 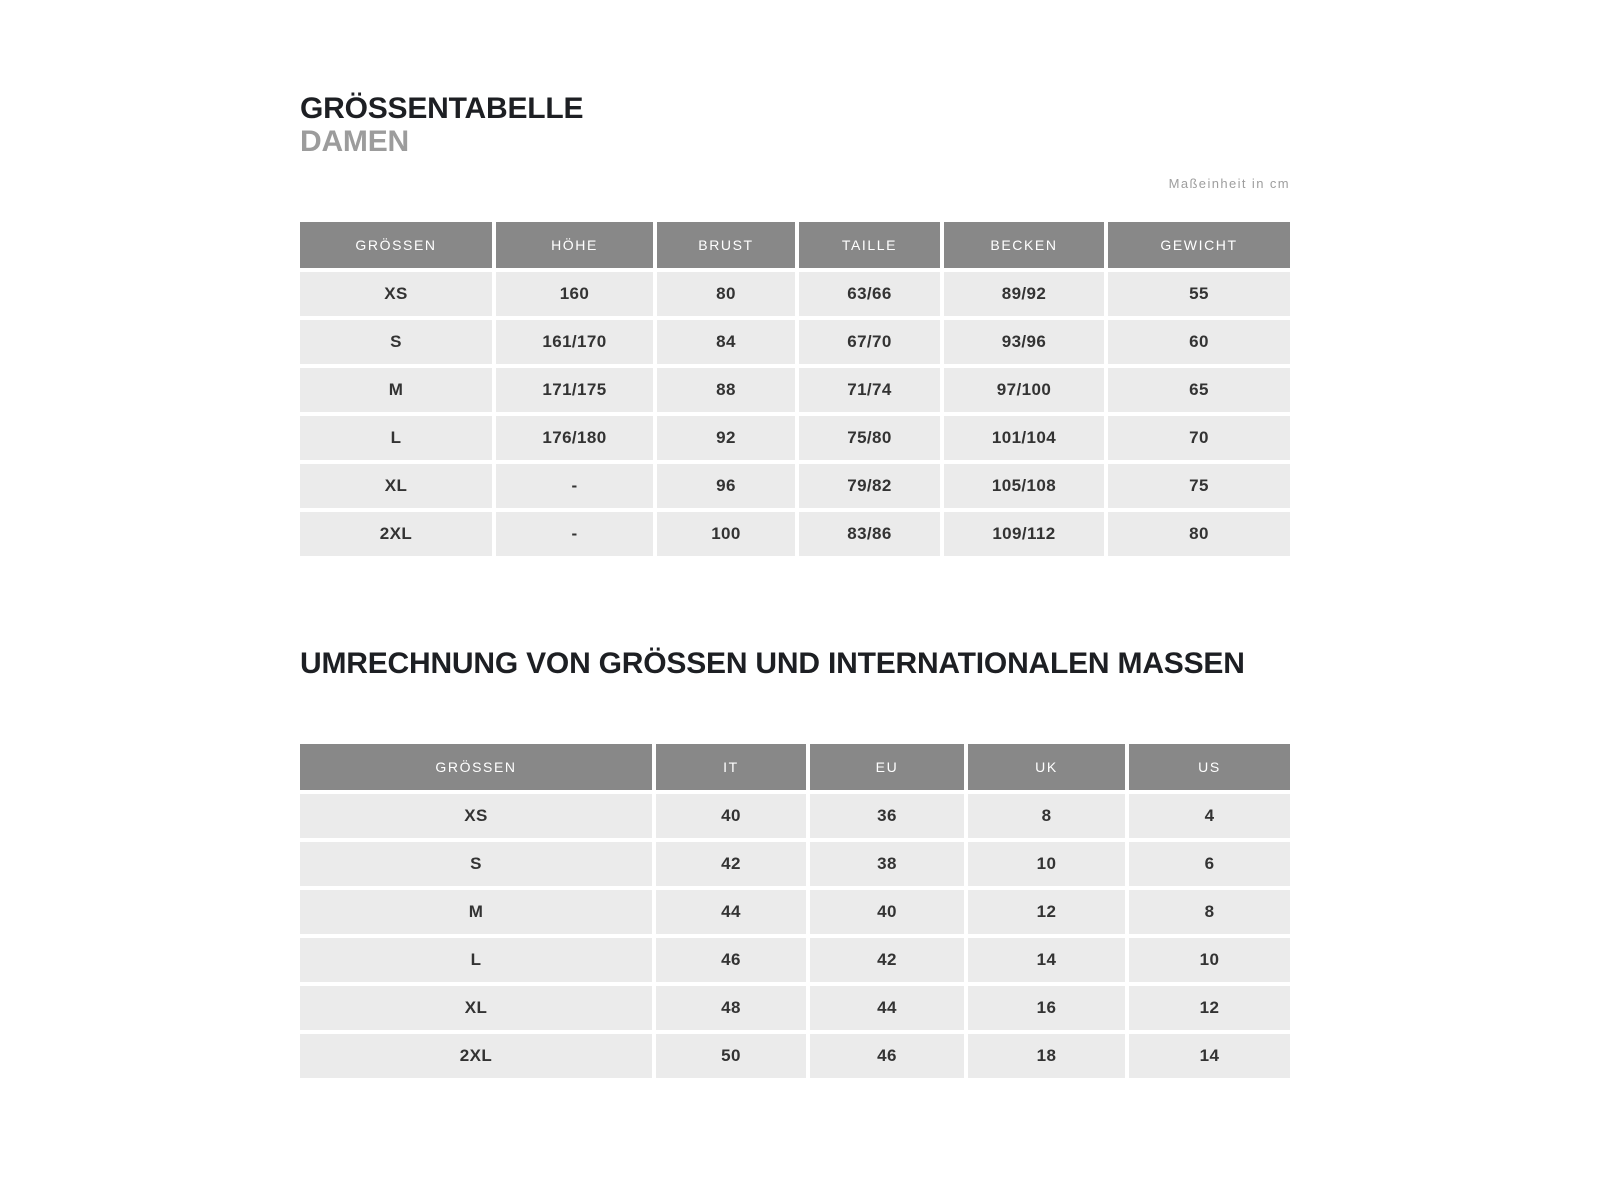 I want to click on table-cell: 176/180, so click(x=574, y=438).